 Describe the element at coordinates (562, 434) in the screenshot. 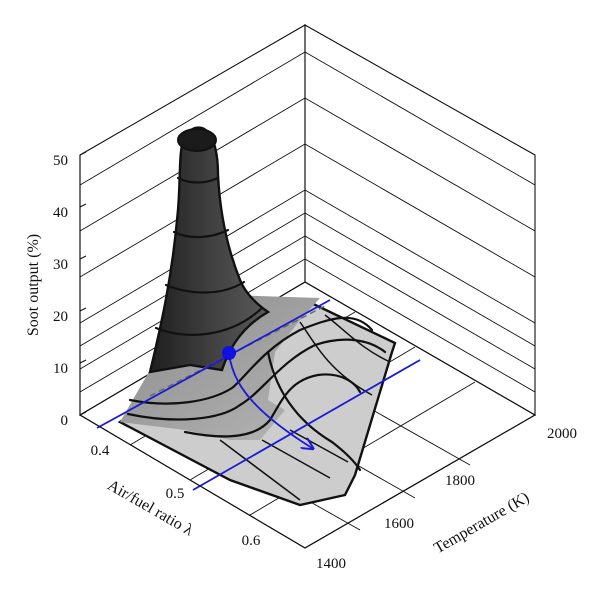

I see `y-tick-label: 2000` at that location.